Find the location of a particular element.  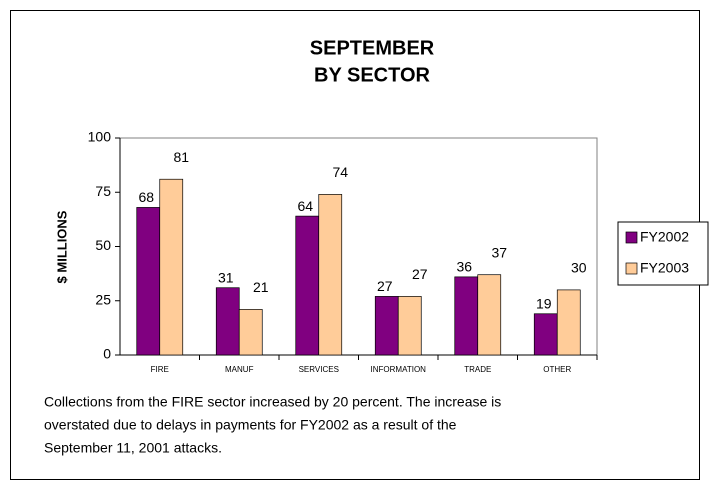

data-label: 21 is located at coordinates (261, 287).